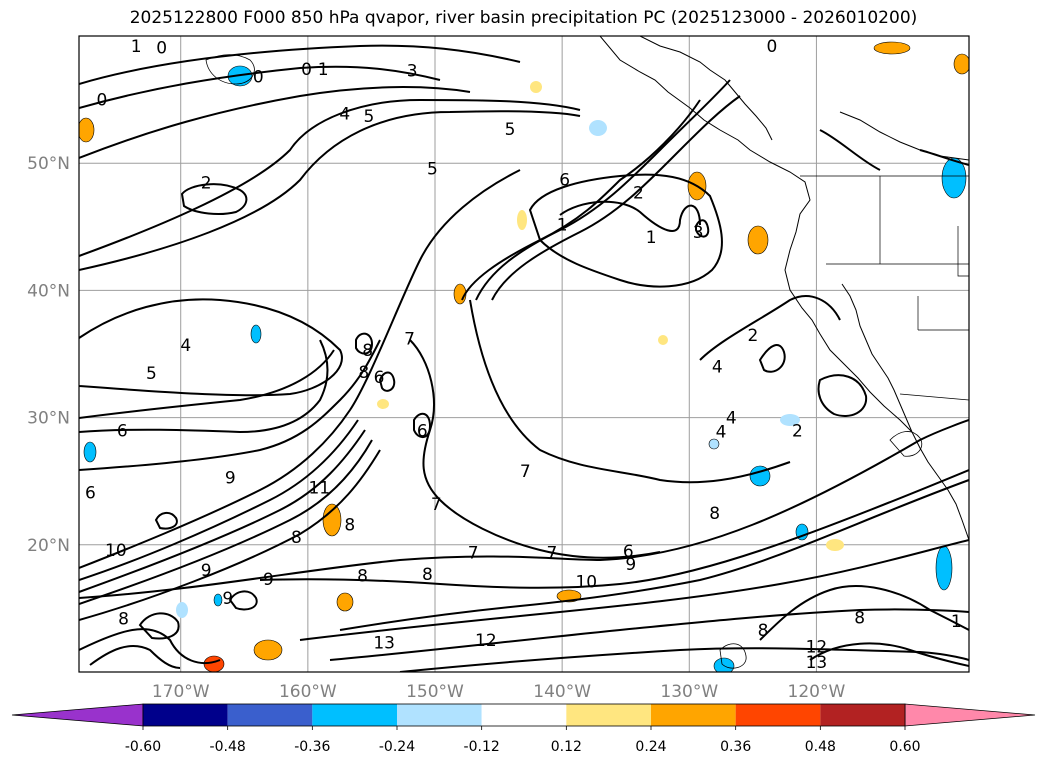 The height and width of the screenshot is (765, 1047). Describe the element at coordinates (308, 692) in the screenshot. I see `longitude-label: 160°W` at that location.